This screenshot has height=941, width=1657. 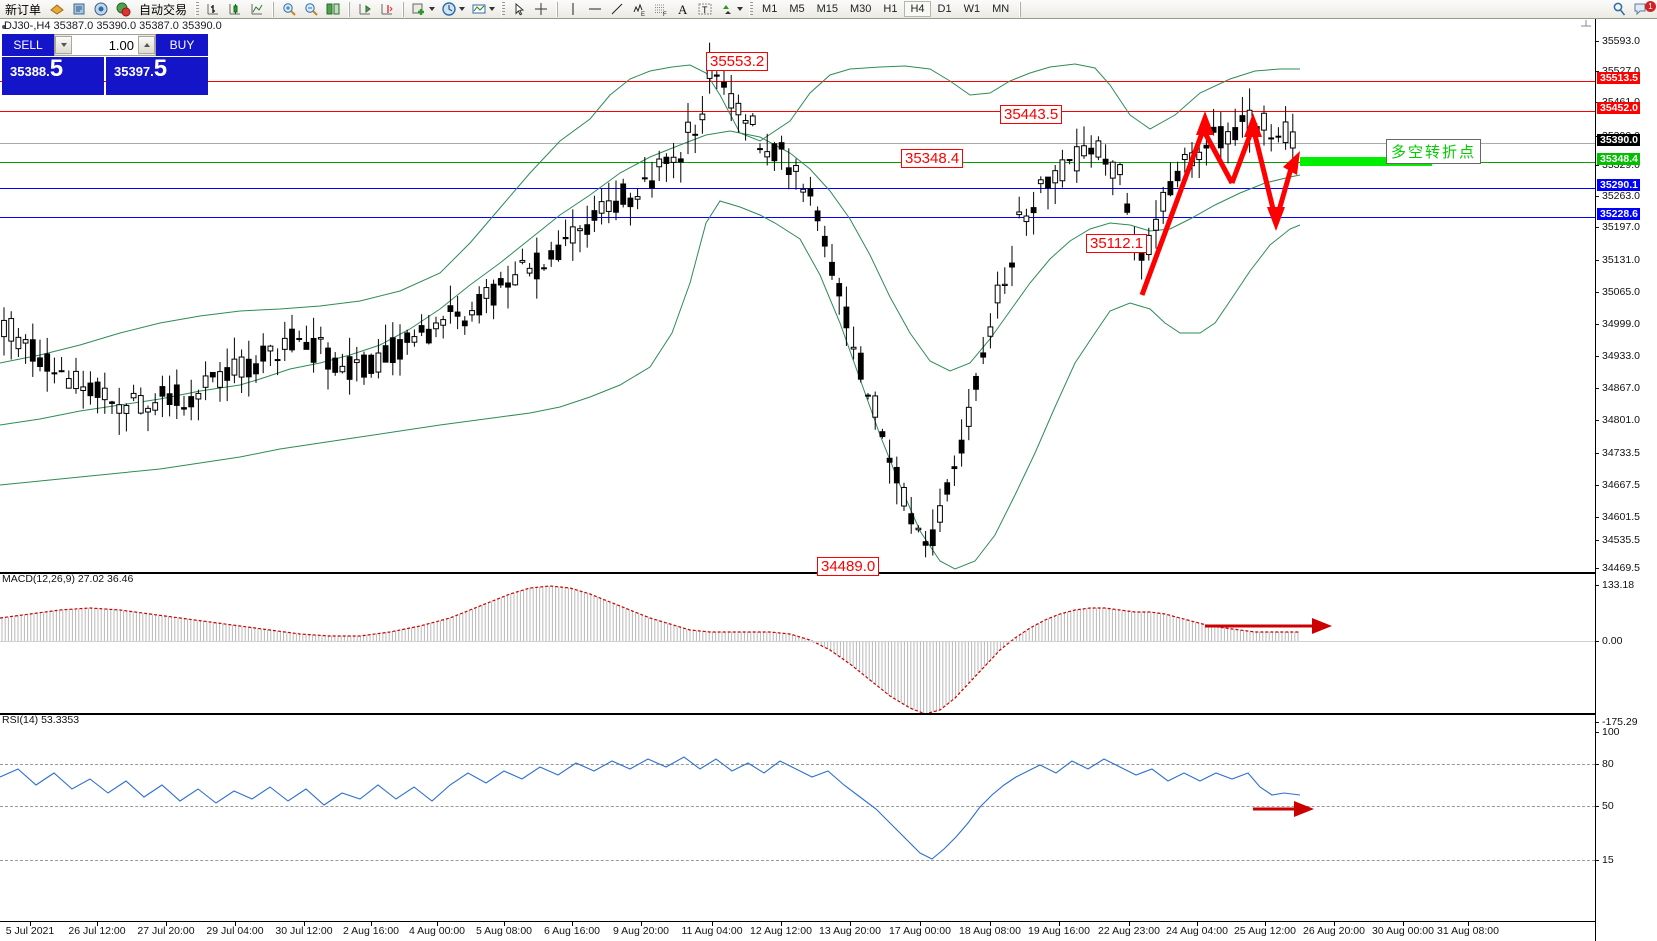 What do you see at coordinates (213, 9) in the screenshot?
I see `bar-chart-icon` at bounding box center [213, 9].